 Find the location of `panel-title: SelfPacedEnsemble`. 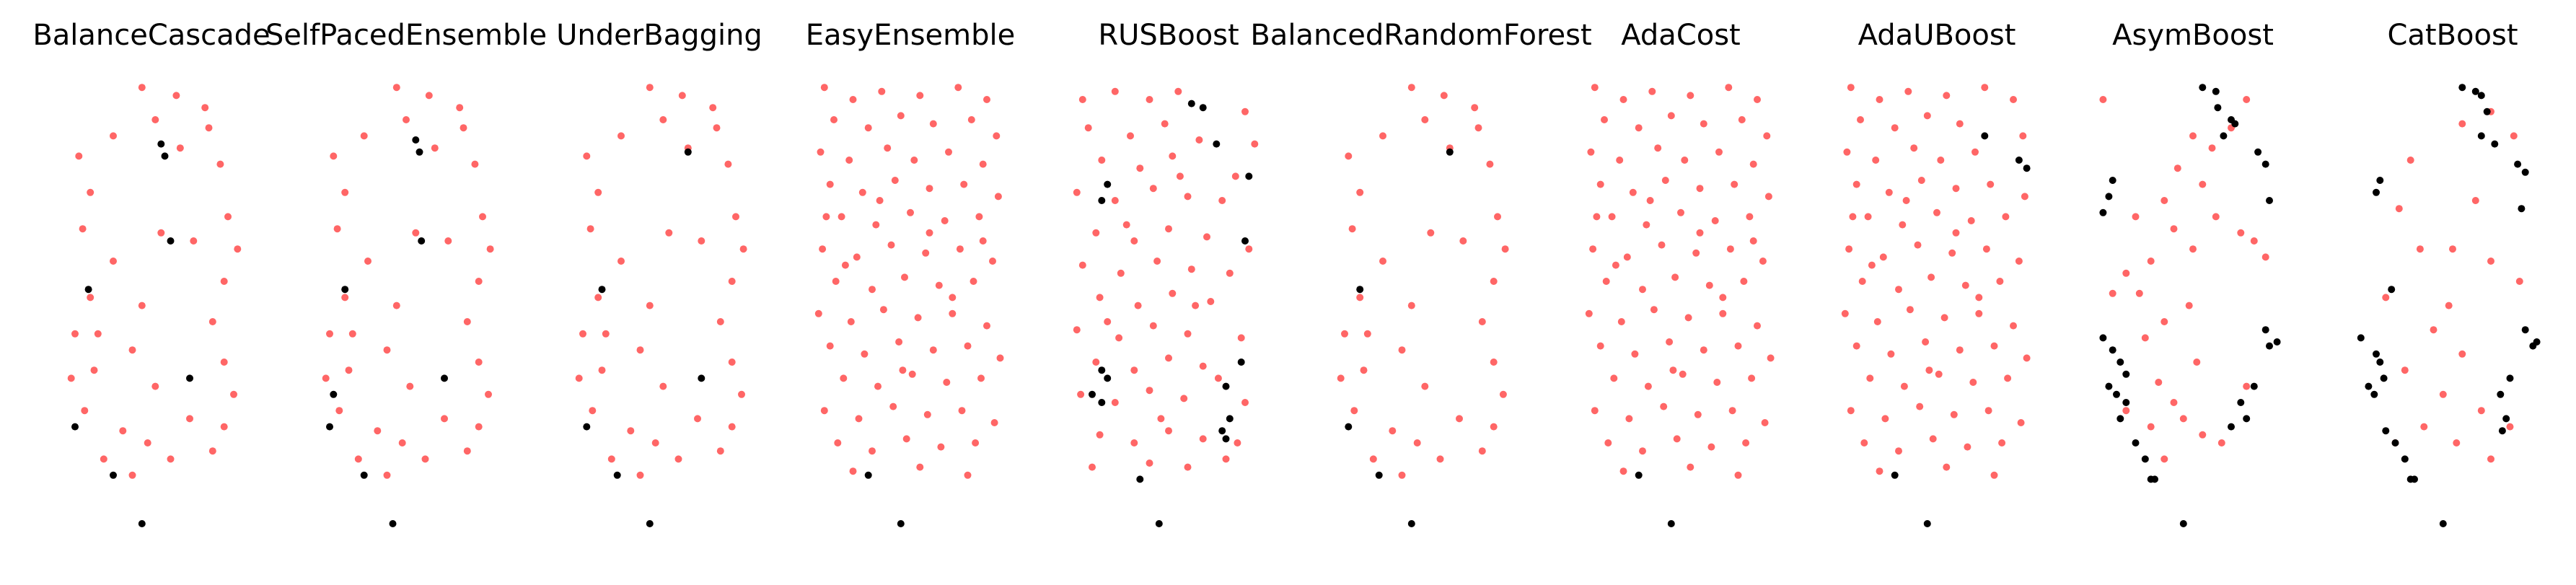

panel-title: SelfPacedEnsemble is located at coordinates (406, 35).